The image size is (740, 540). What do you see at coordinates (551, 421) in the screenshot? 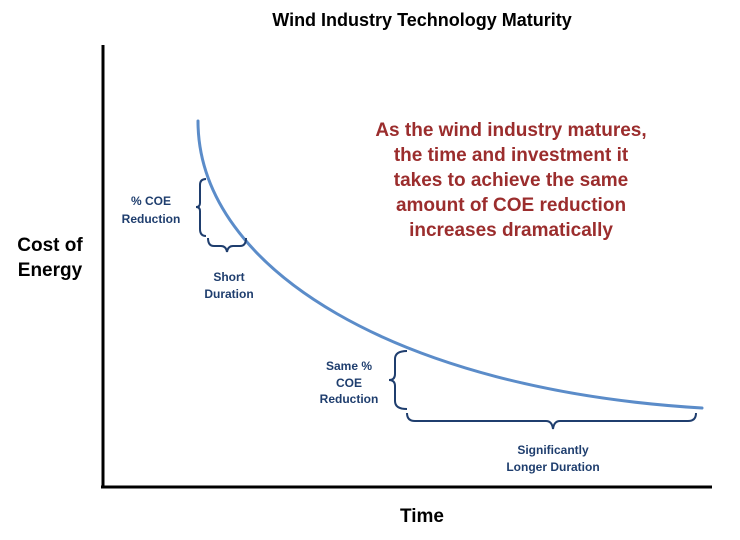
I see `late-duration-bracket` at bounding box center [551, 421].